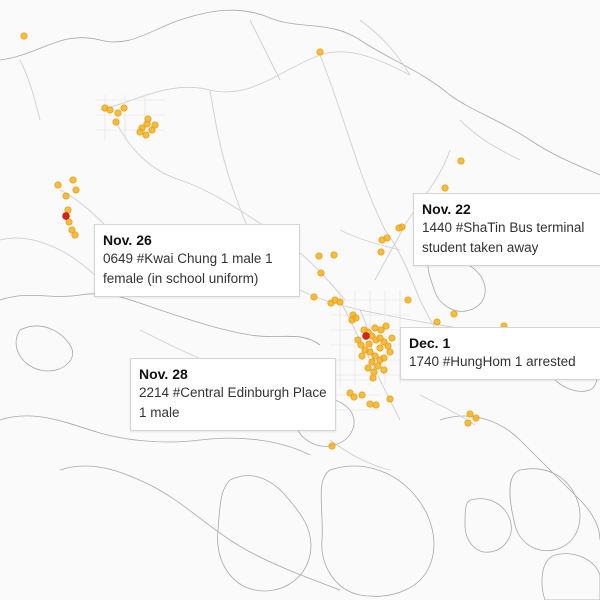  Describe the element at coordinates (233, 402) in the screenshot. I see `callout-text: 2214 #Central Edinburgh Place 1 male` at that location.